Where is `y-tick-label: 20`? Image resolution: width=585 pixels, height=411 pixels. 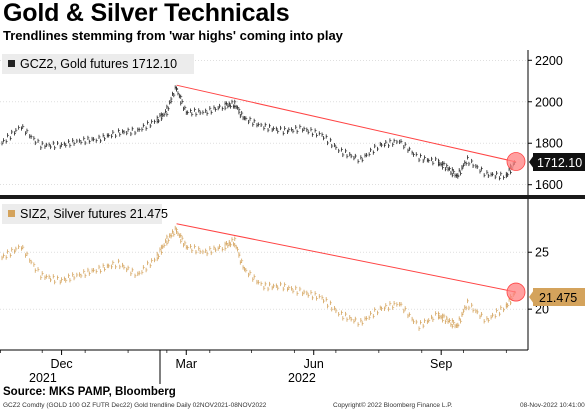
y-tick-label: 20 is located at coordinates (542, 310).